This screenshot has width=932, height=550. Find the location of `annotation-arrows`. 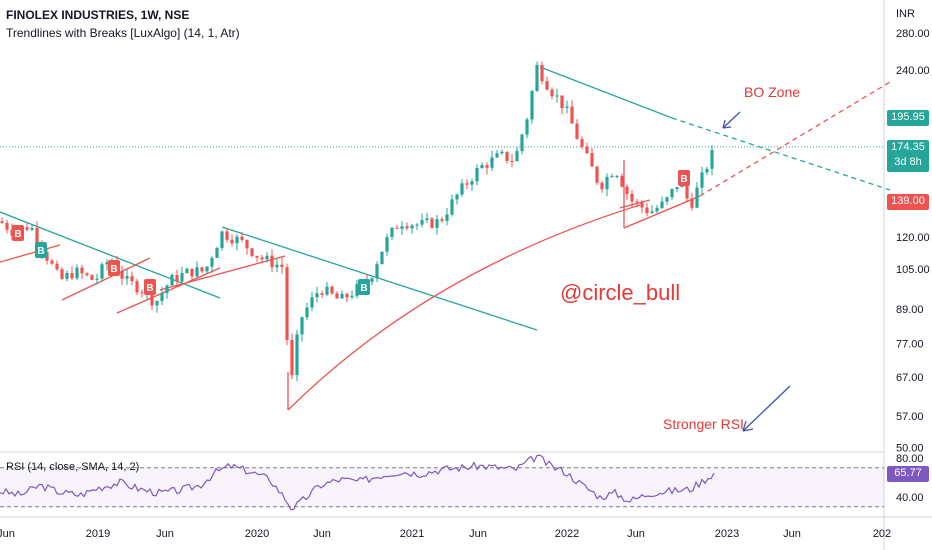

annotation-arrows is located at coordinates (756, 271).